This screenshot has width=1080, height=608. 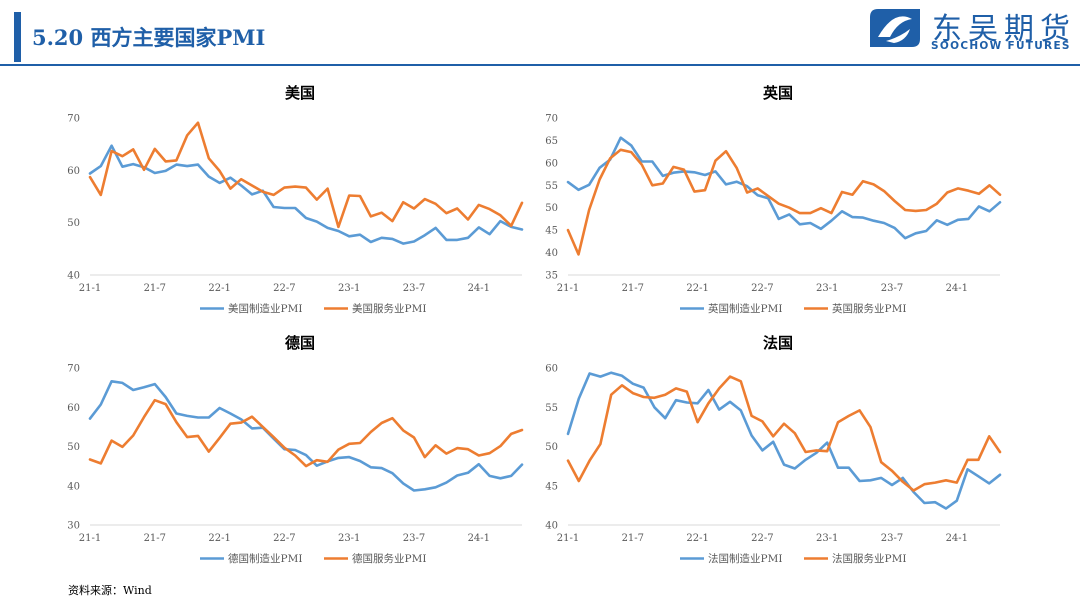 What do you see at coordinates (17, 37) in the screenshot?
I see `title-accent-bar` at bounding box center [17, 37].